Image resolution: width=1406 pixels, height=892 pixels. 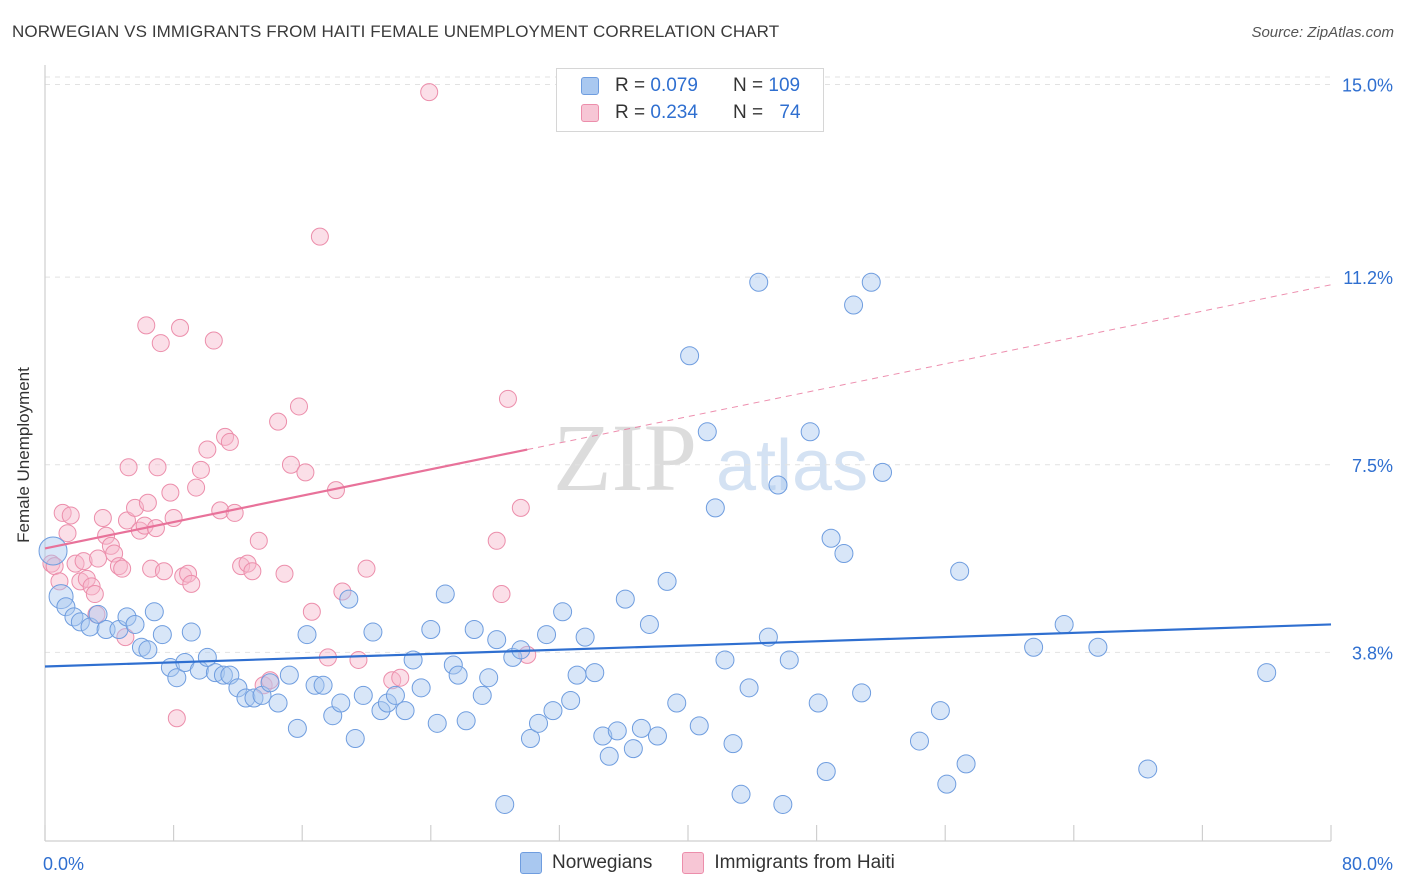 I want to click on y-tick-label: 3.8%, so click(x=1372, y=653).